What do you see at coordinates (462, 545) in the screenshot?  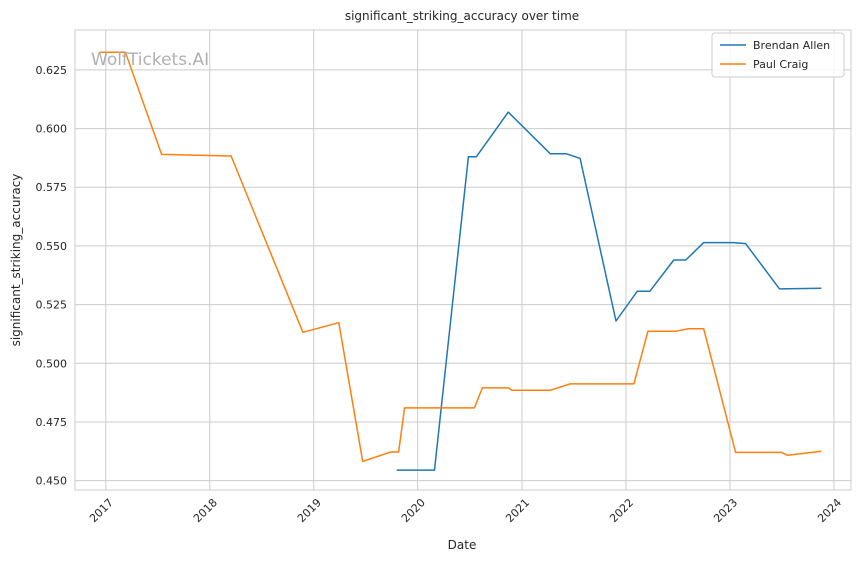 I see `x-axis-label: Date` at bounding box center [462, 545].